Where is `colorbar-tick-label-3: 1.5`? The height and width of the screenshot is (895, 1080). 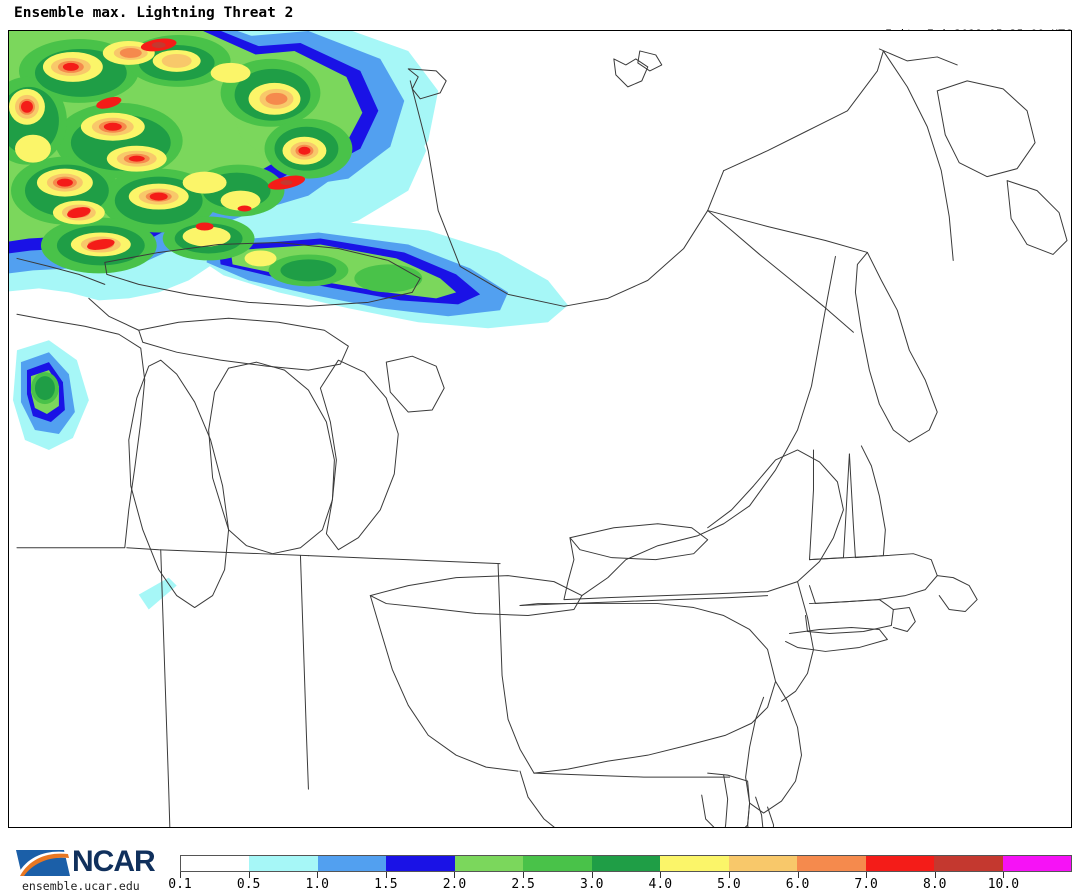 colorbar-tick-label-3: 1.5 is located at coordinates (386, 884).